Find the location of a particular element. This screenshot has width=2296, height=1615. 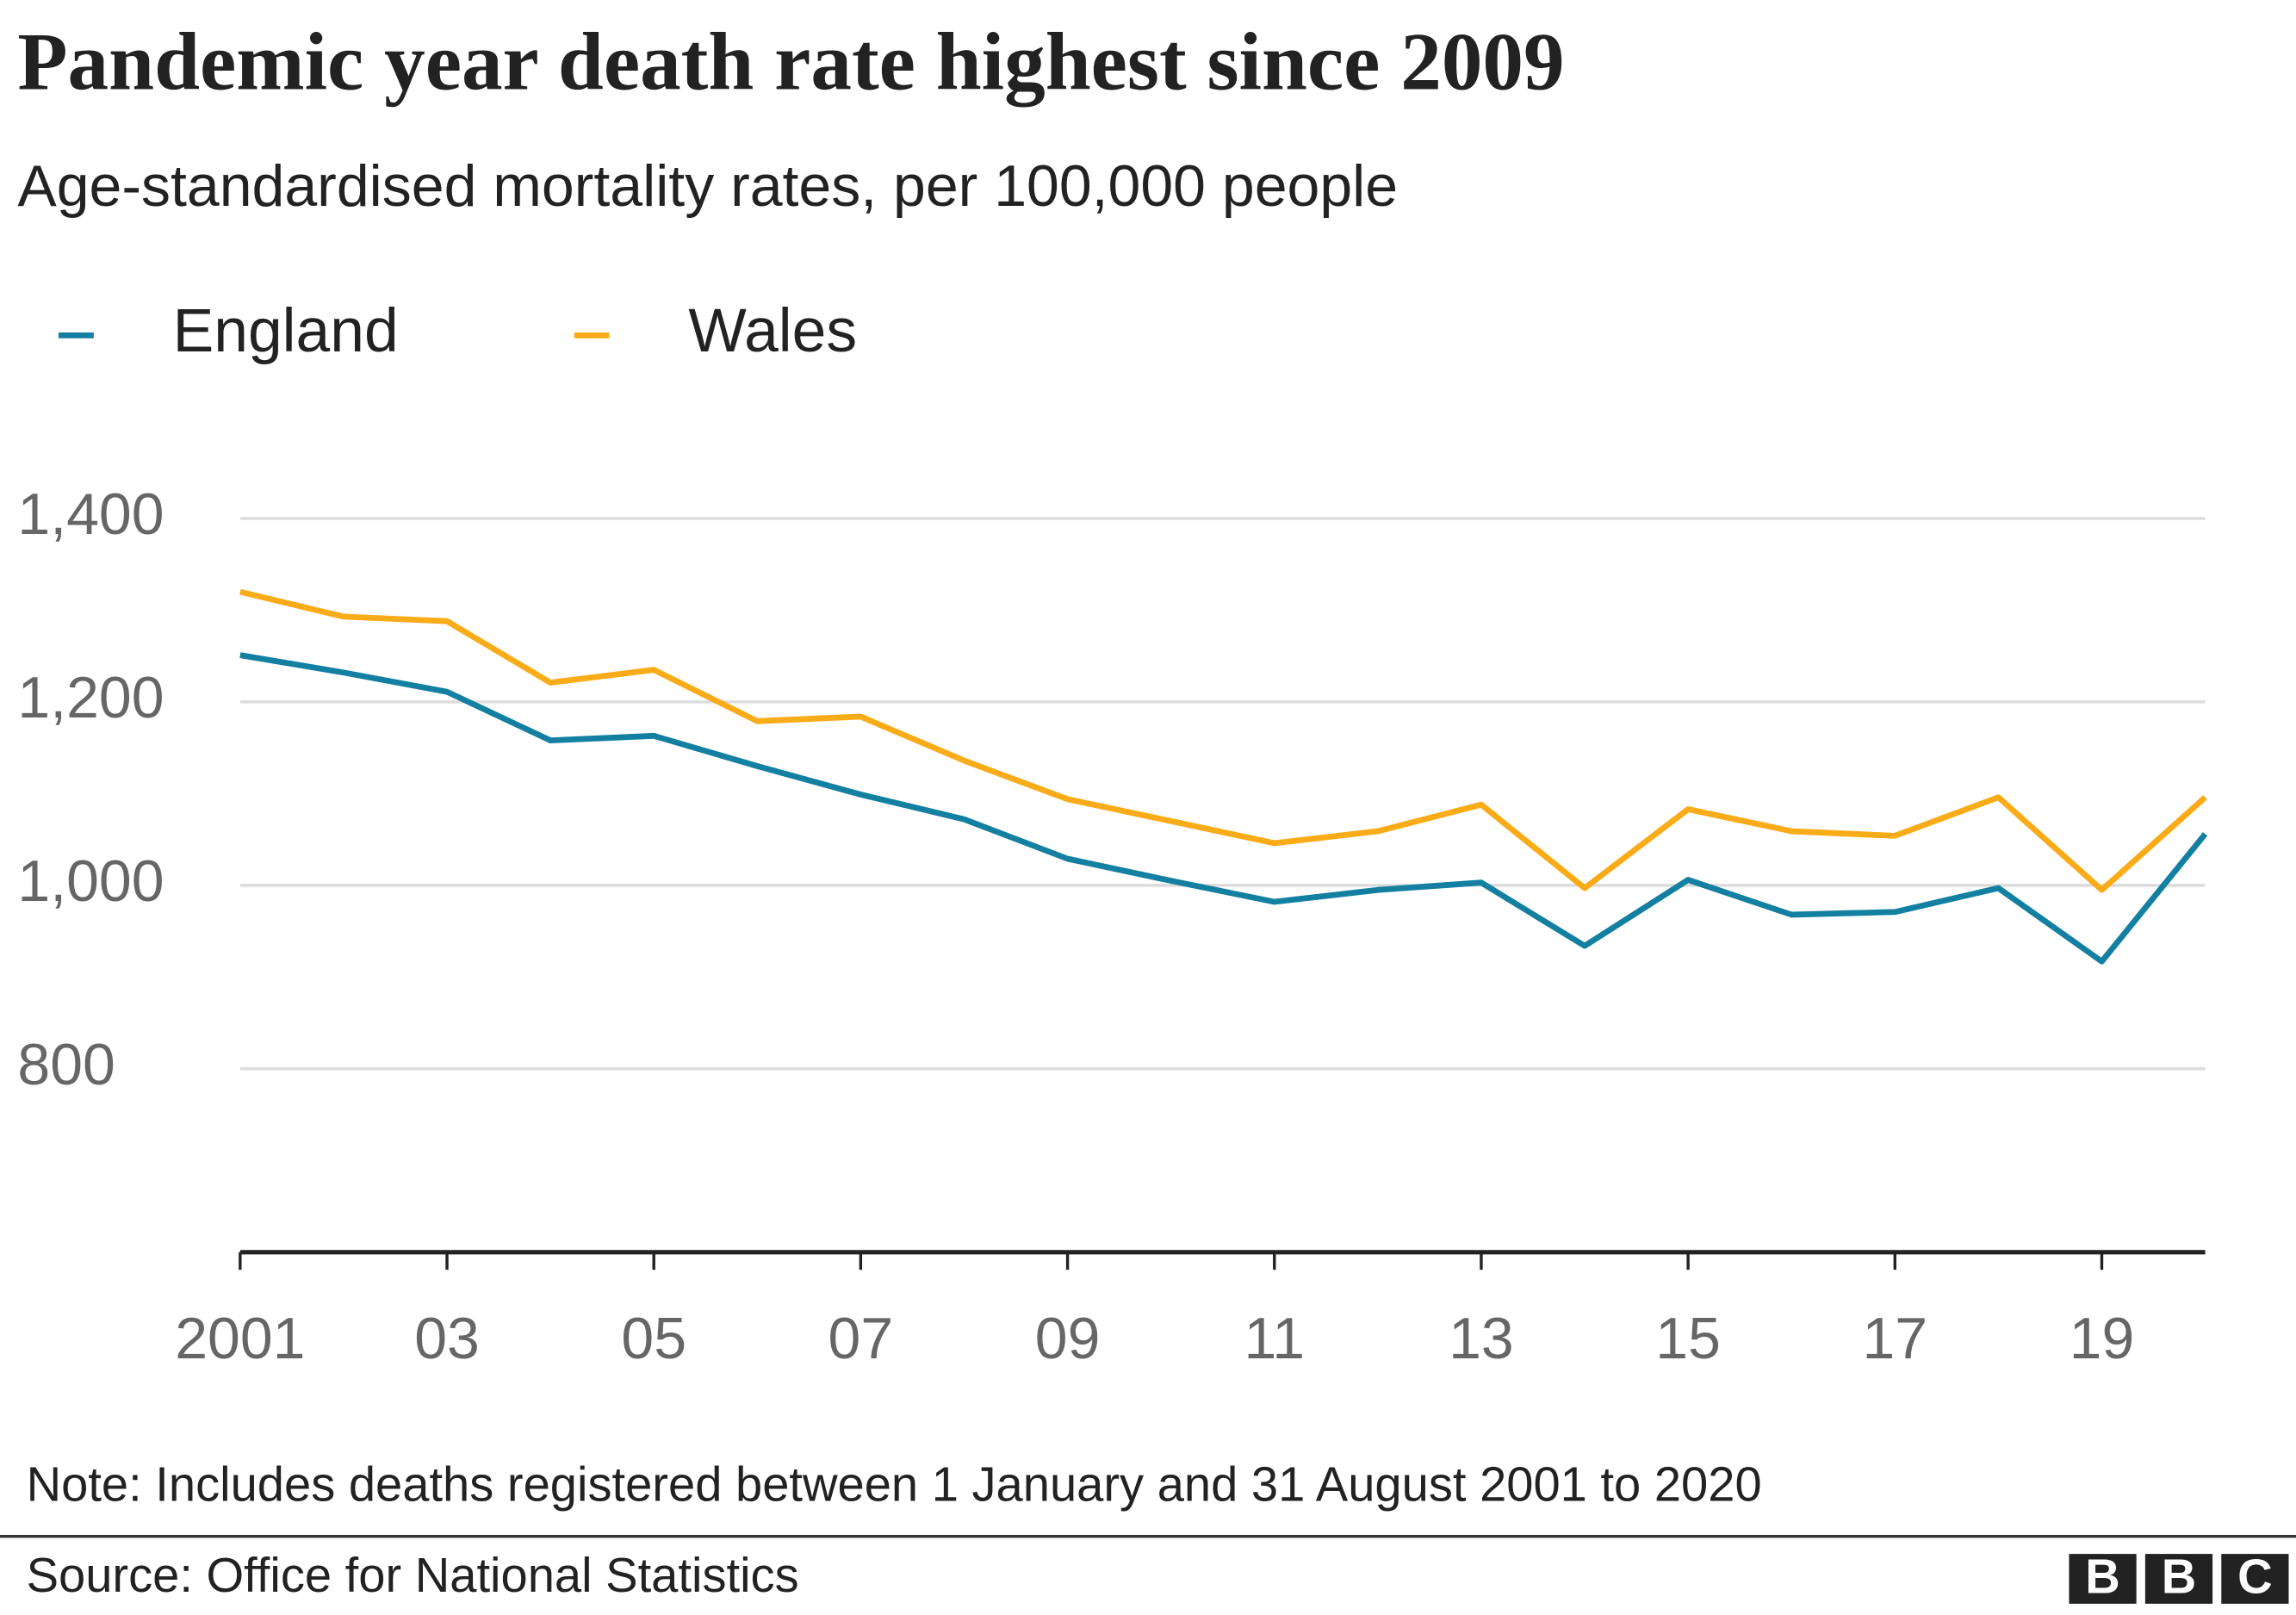

x-tick-label: 07 is located at coordinates (861, 1338).